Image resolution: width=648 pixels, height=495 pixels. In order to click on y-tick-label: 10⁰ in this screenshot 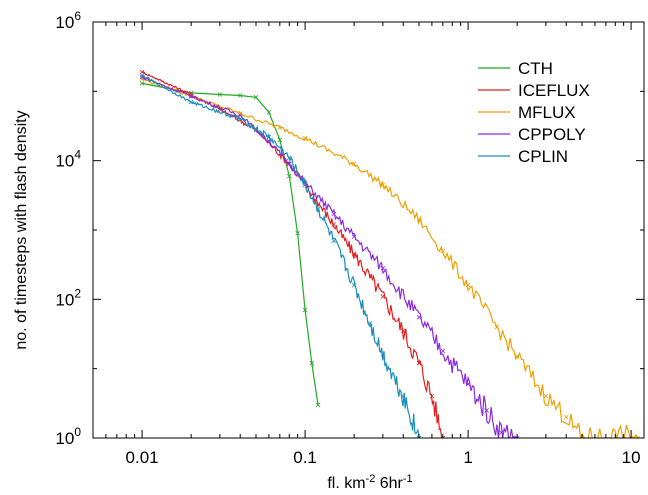, I will do `click(68, 436)`.